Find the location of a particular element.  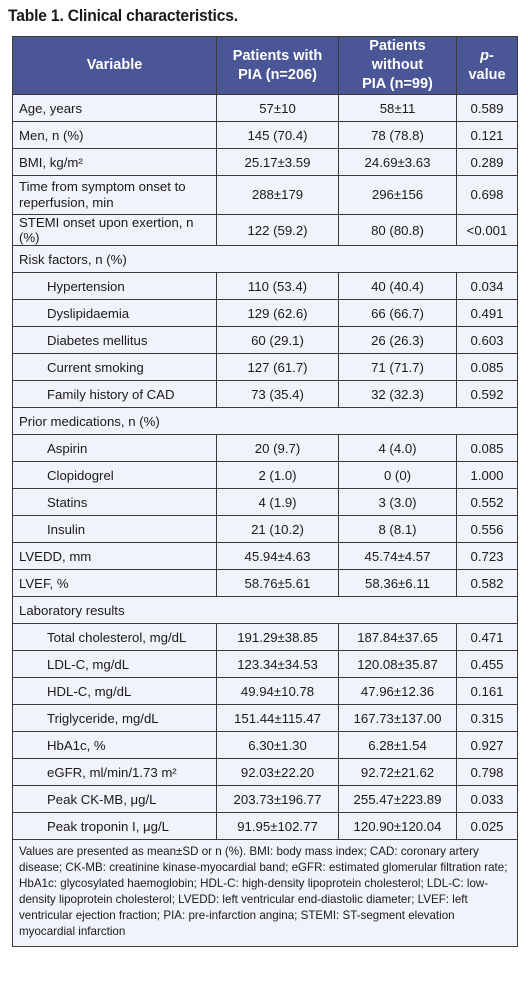

table-row: BMI, kg/m² 25.17±3.59 24.69±3.63 0.289 is located at coordinates (265, 162).